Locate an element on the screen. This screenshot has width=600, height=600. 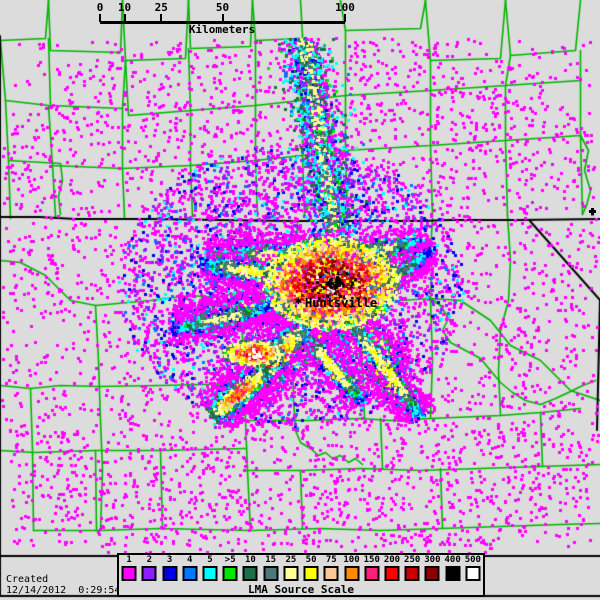
black-cross-marker is located at coordinates (592, 211).